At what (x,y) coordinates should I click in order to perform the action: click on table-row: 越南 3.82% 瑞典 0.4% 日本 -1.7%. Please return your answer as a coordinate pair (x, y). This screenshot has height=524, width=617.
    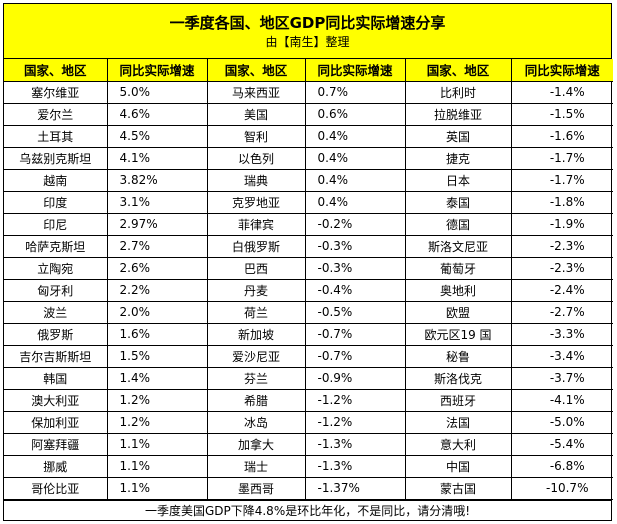
    Looking at the image, I should click on (308, 180).